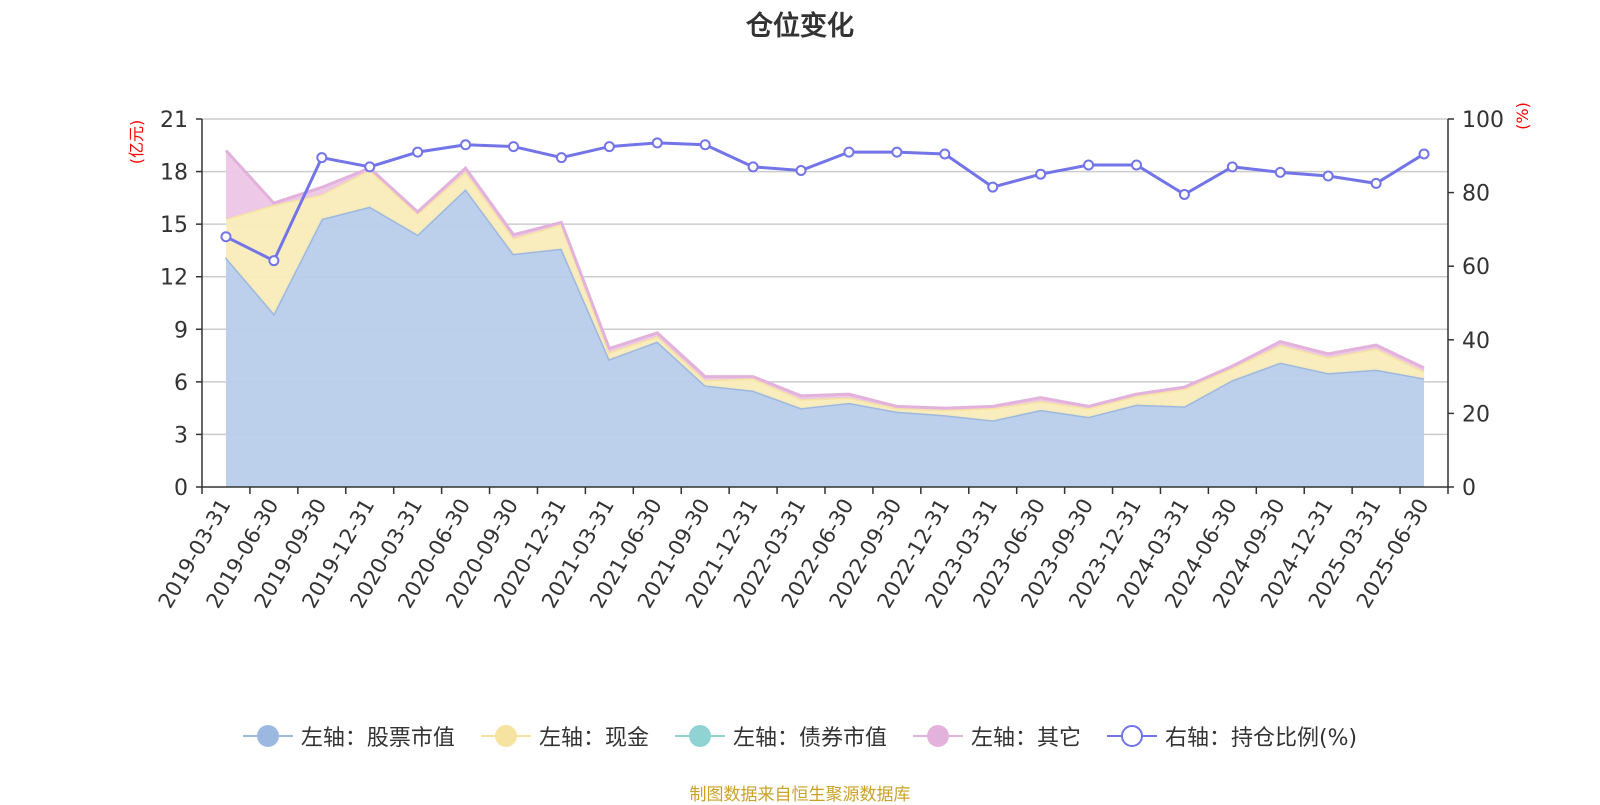 The height and width of the screenshot is (805, 1600). I want to click on right-tick-label: 80, so click(1476, 194).